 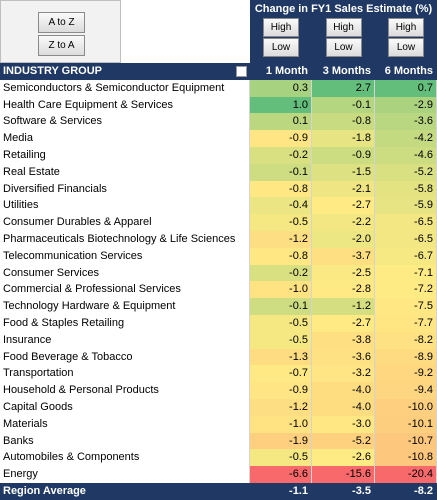 I want to click on industry-name: Household & Personal Products, so click(x=125, y=391).